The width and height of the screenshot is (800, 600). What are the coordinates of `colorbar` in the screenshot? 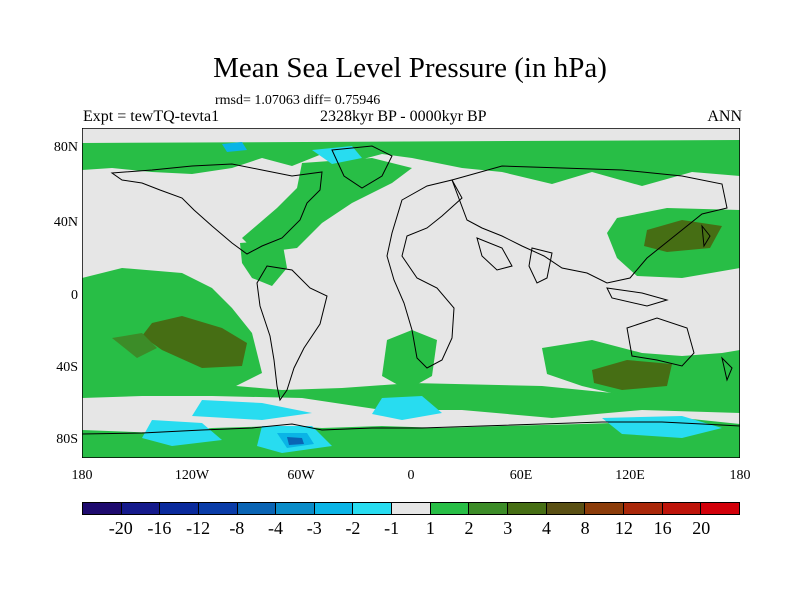 It's located at (411, 508).